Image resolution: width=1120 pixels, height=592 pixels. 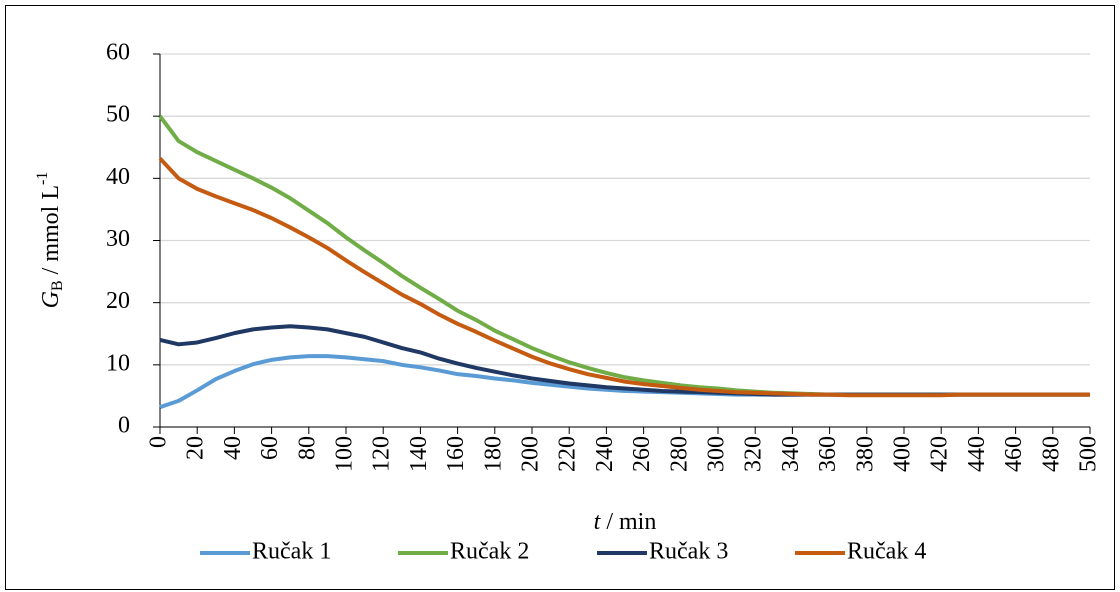 What do you see at coordinates (57, 285) in the screenshot?
I see `y-label-subscript: B` at bounding box center [57, 285].